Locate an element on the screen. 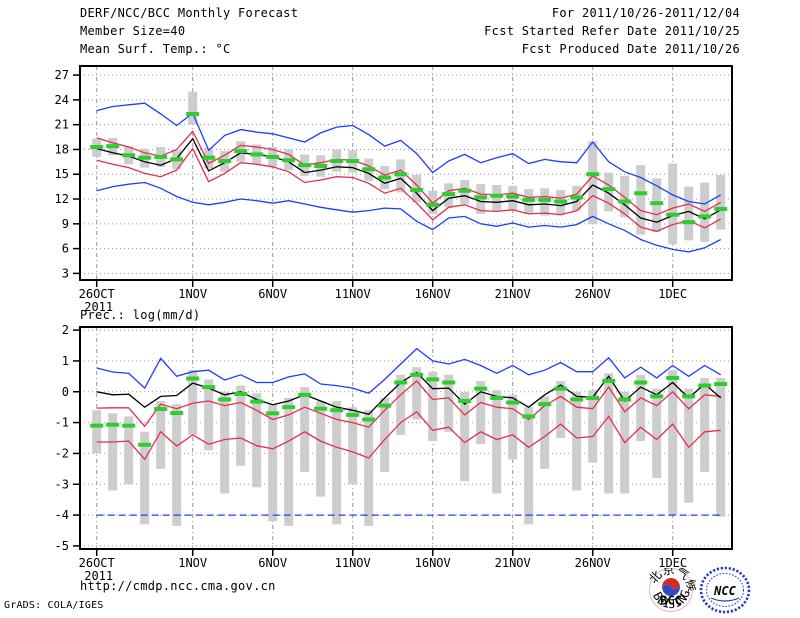 The width and height of the screenshot is (800, 618). ncc-logo-inner-ring is located at coordinates (725, 590).